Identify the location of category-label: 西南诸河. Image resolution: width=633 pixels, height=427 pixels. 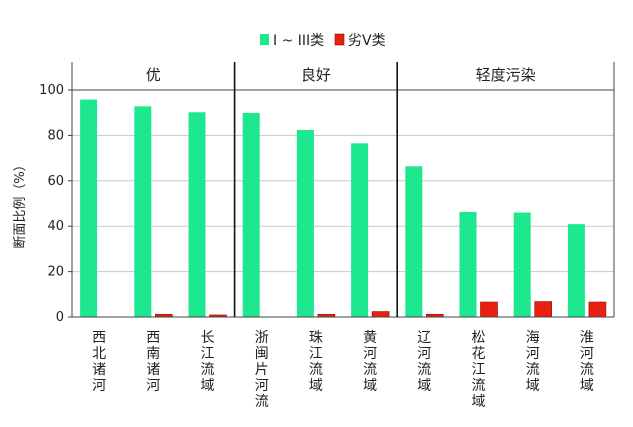
(153, 362).